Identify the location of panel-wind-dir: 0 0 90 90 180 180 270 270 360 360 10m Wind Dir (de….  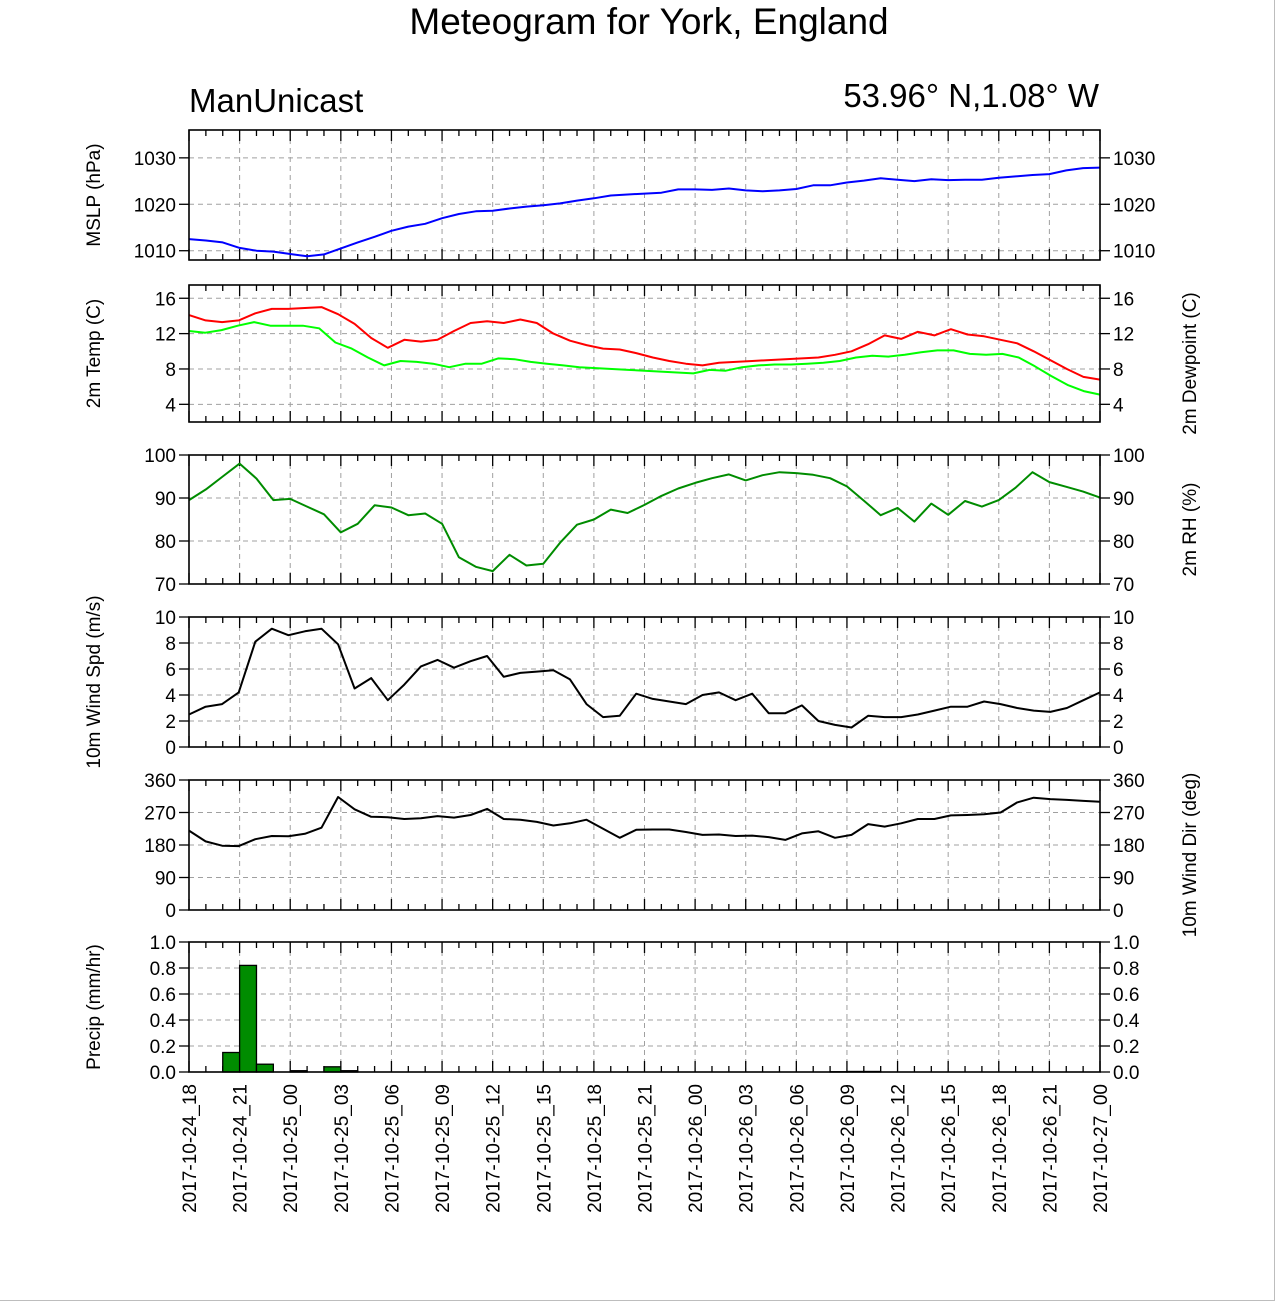
(672, 854).